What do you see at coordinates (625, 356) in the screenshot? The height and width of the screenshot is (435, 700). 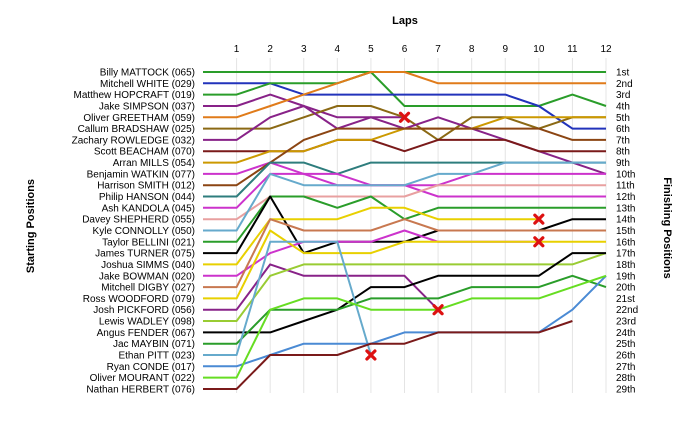 I see `finishing-position-label: 26th` at bounding box center [625, 356].